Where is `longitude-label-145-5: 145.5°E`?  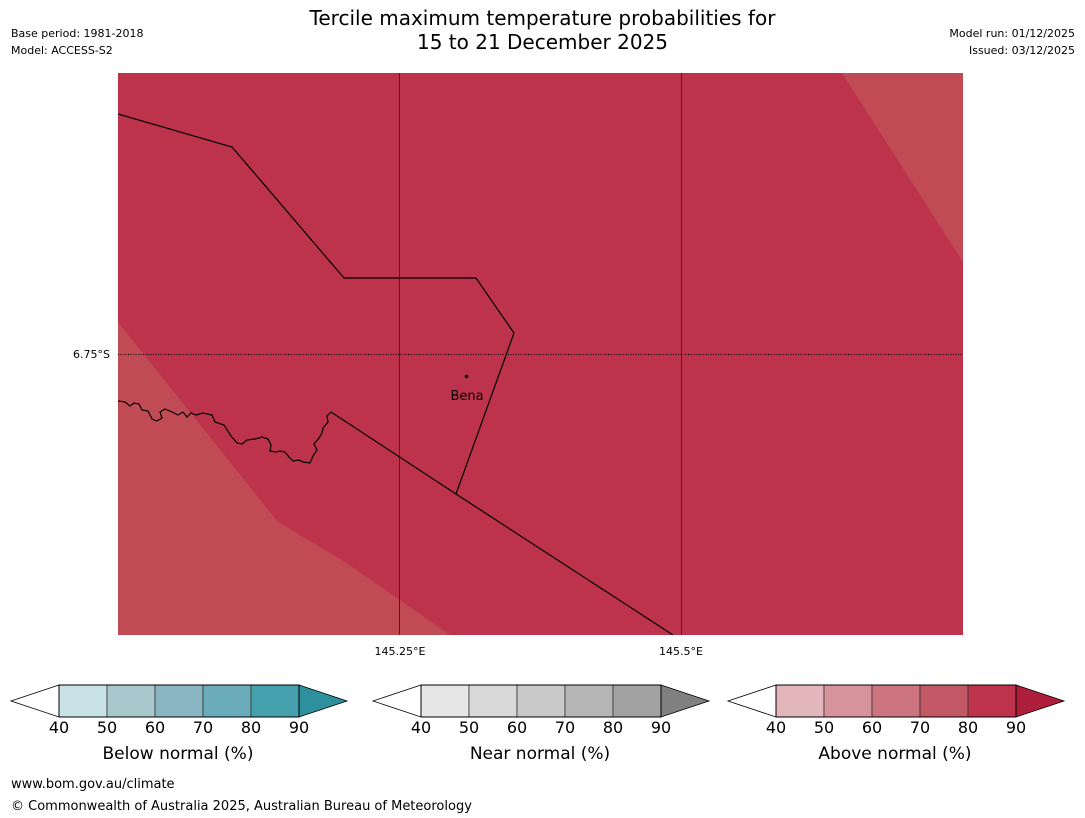
longitude-label-145-5: 145.5°E is located at coordinates (681, 651).